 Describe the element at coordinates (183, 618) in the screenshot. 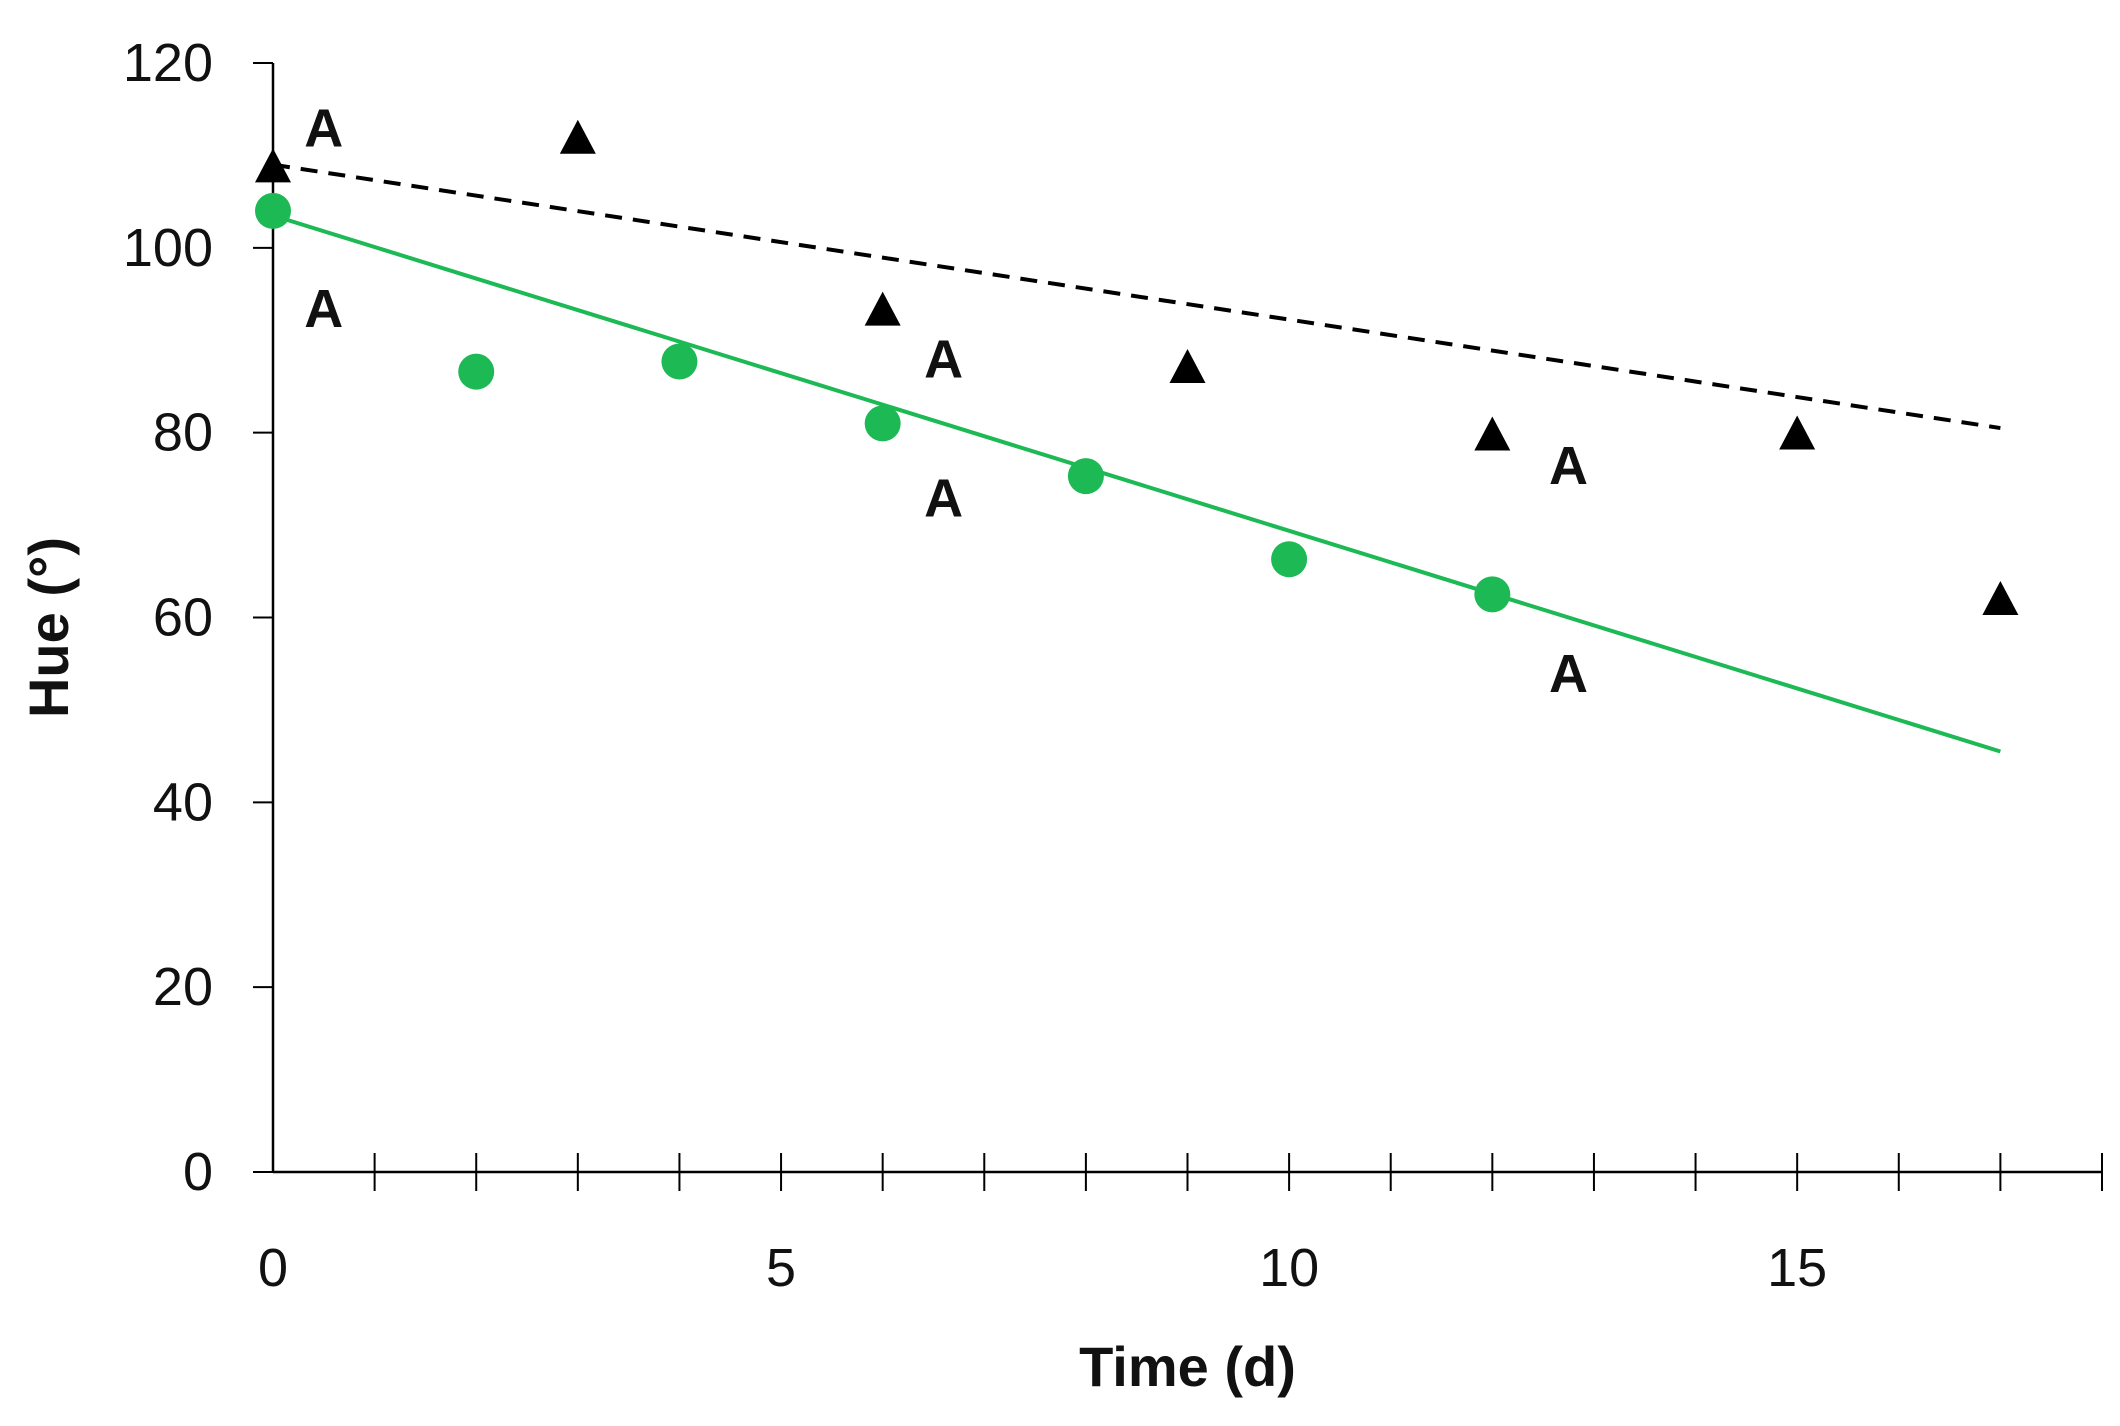

I see `y-tick-label: 60` at that location.